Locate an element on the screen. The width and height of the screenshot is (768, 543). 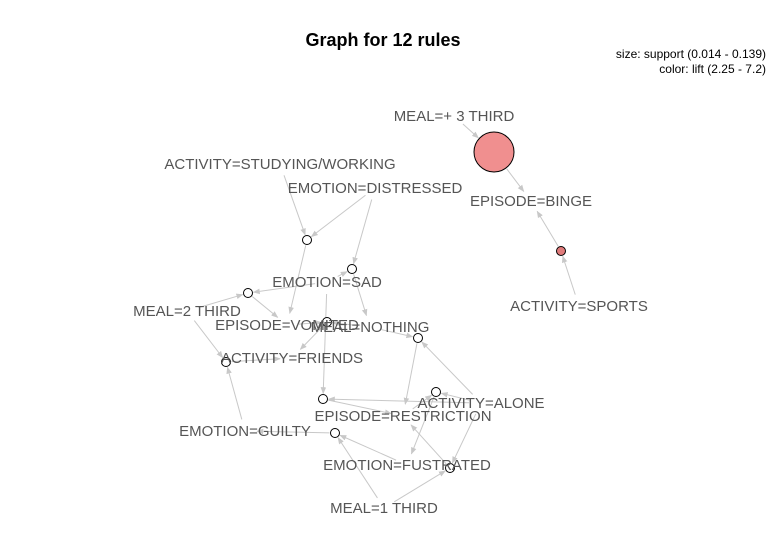
item-label-meal1: MEAL=1 THIRD is located at coordinates (384, 508).